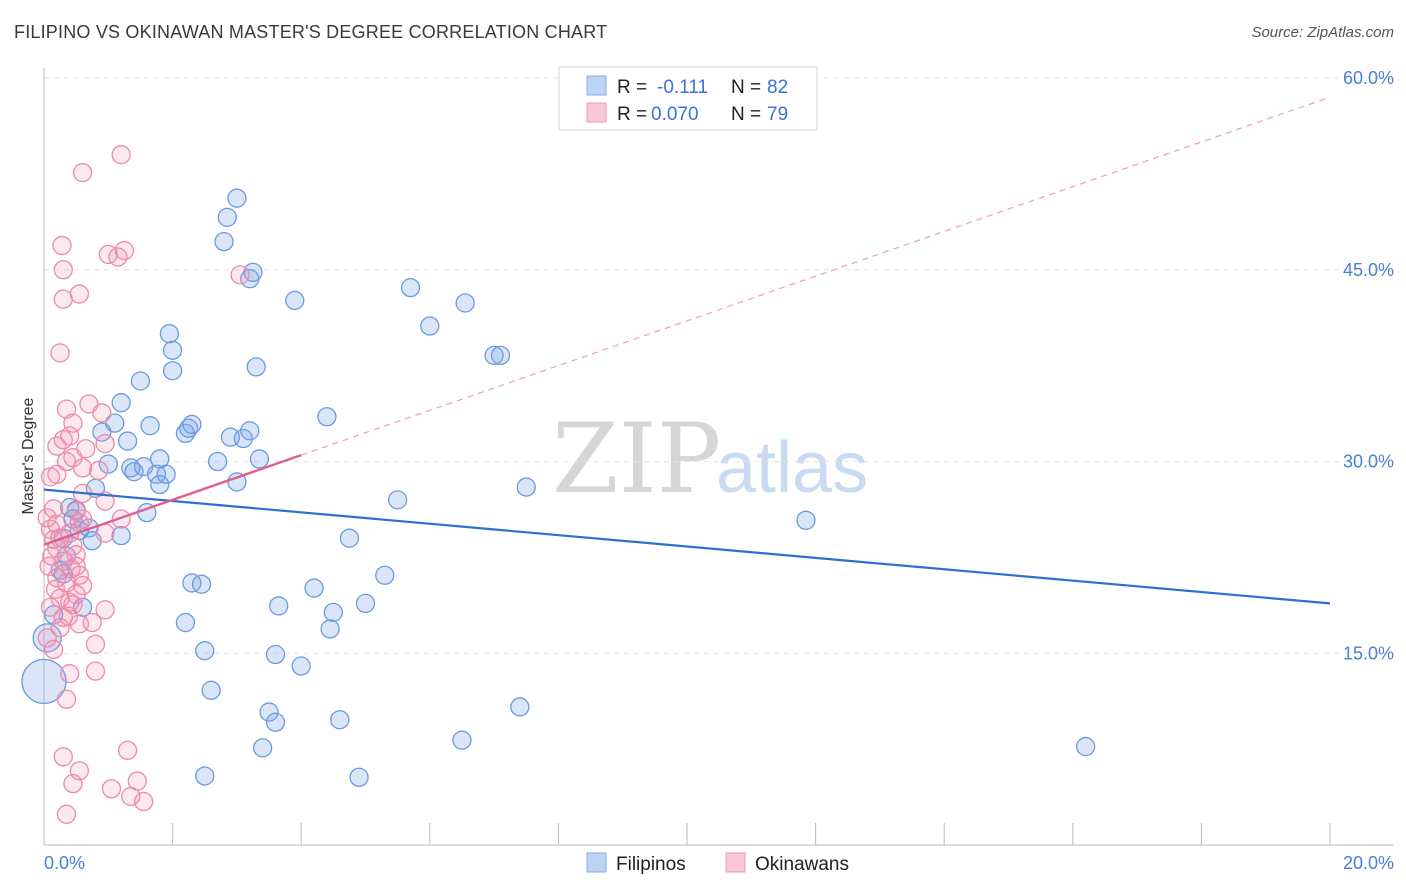  What do you see at coordinates (746, 87) in the screenshot?
I see `legend-n-label-1: N =` at bounding box center [746, 87].